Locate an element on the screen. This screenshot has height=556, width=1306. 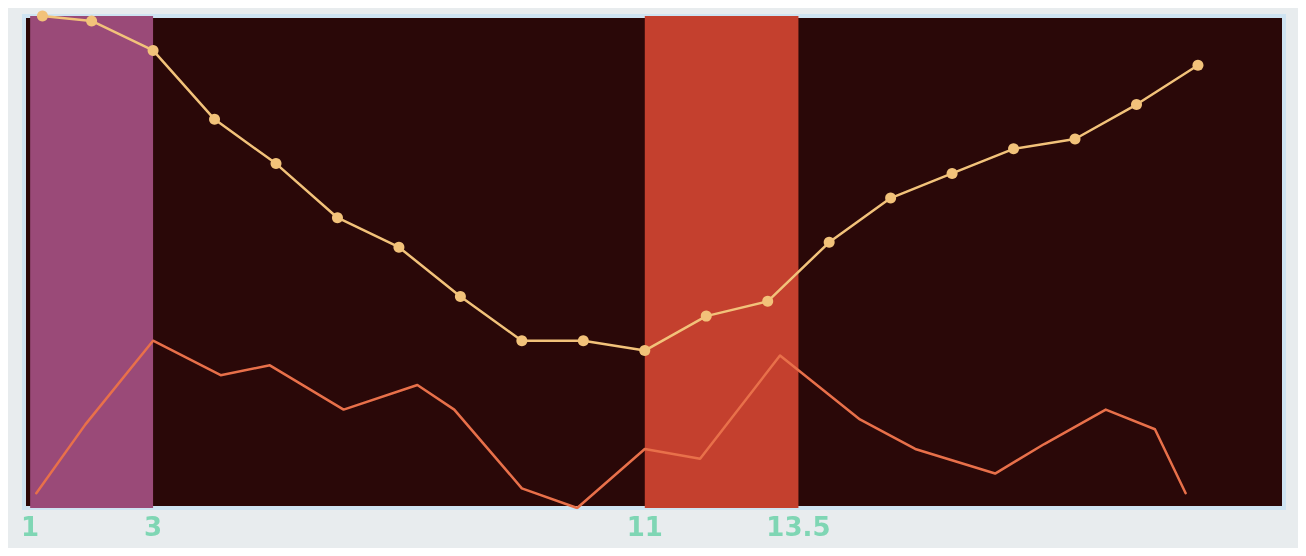
x-tick-label: 1 is located at coordinates (30, 527).